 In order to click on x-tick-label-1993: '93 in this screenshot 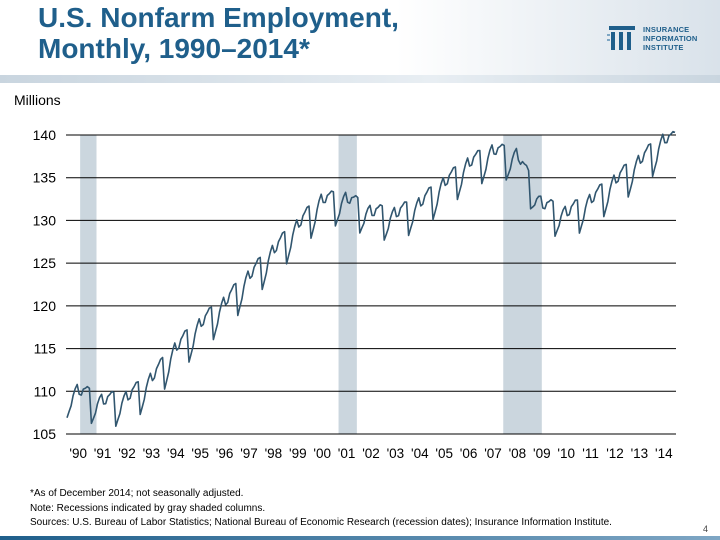, I will do `click(152, 453)`.